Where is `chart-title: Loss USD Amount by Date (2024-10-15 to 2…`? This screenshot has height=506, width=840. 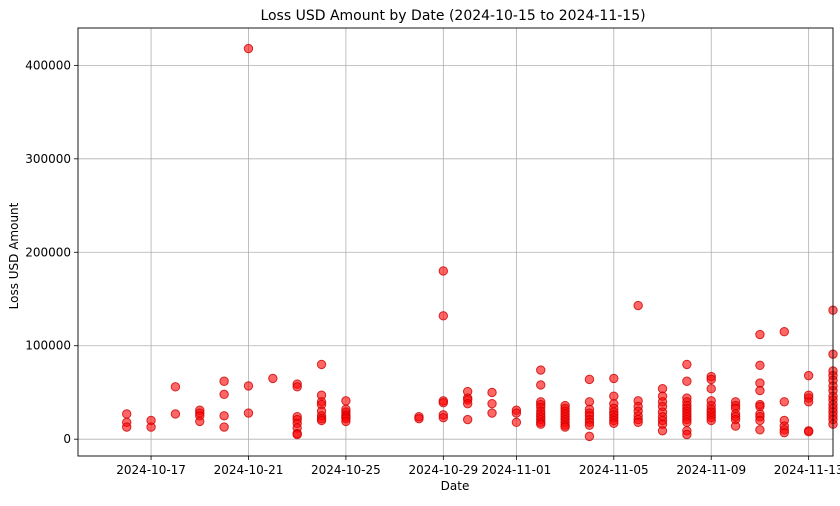 chart-title: Loss USD Amount by Date (2024-10-15 to 2… is located at coordinates (452, 16).